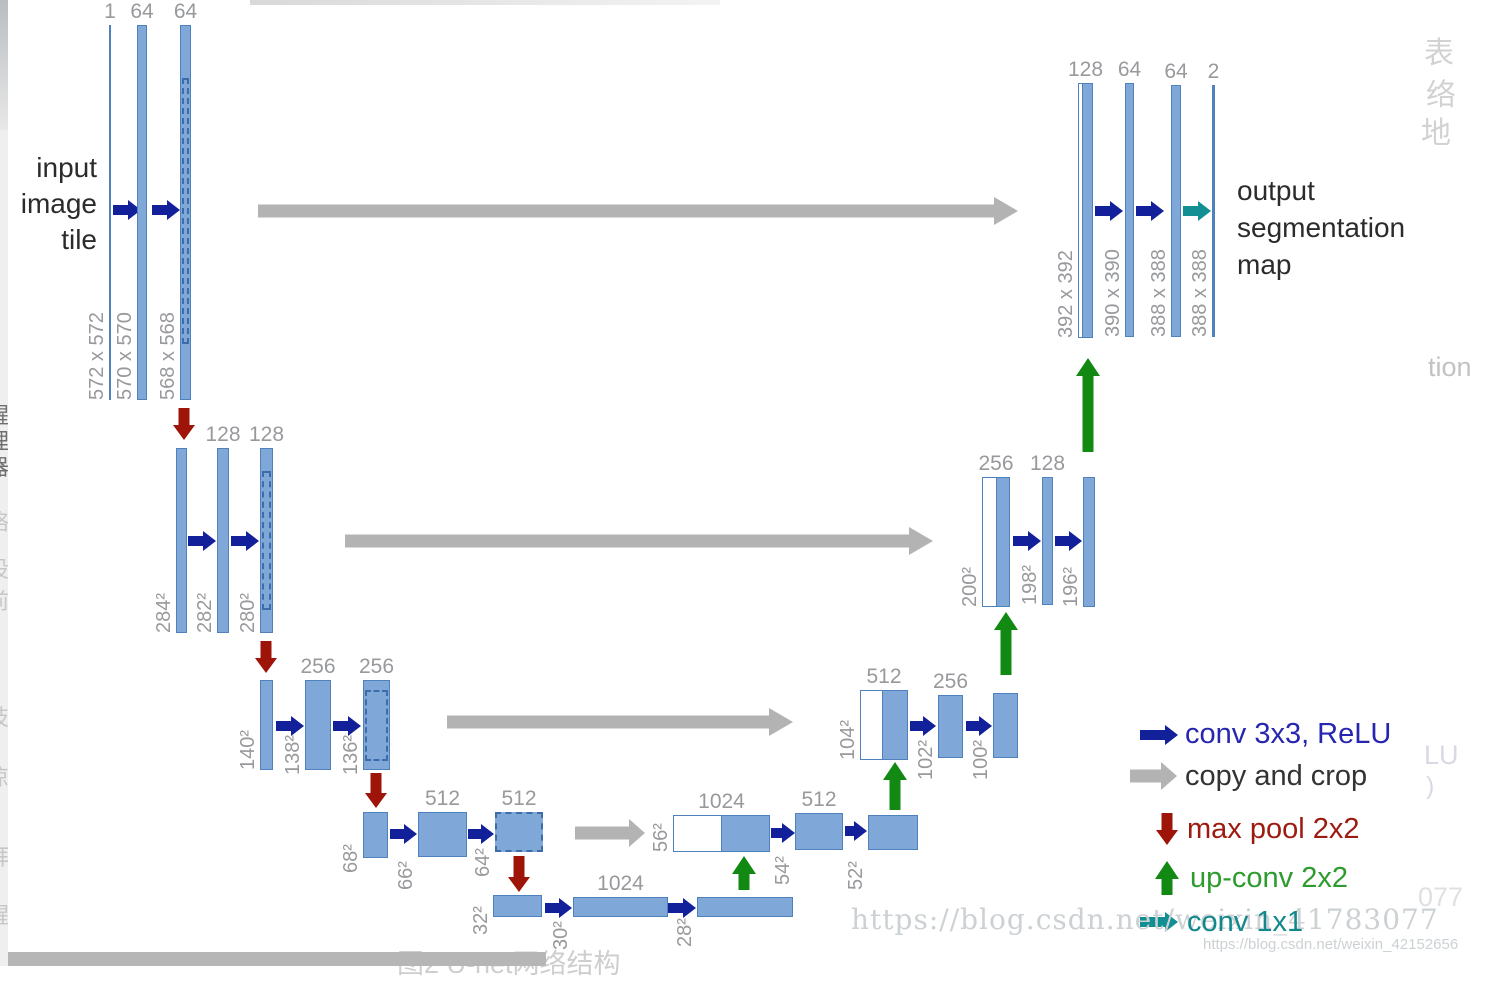 The height and width of the screenshot is (981, 1501). Describe the element at coordinates (481, 920) in the screenshot. I see `feature-size-label: 32²` at that location.